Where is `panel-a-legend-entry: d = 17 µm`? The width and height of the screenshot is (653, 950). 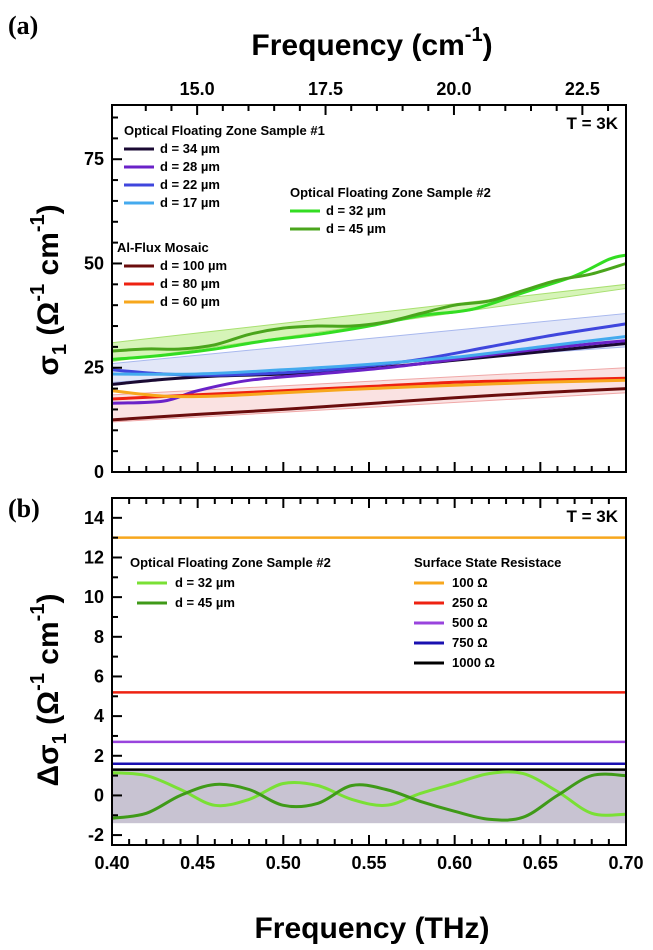
panel-a-legend-entry: d = 17 µm is located at coordinates (190, 202).